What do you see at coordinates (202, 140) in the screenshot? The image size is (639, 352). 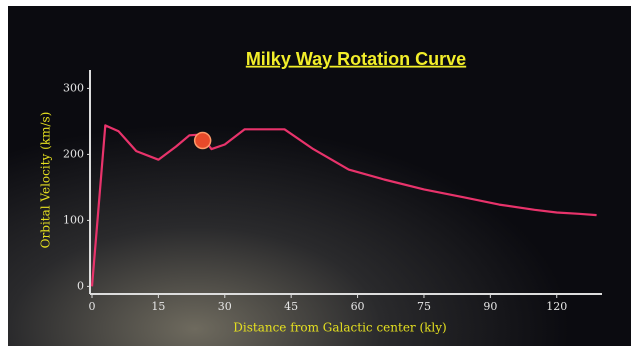 I see `sun-marker` at bounding box center [202, 140].